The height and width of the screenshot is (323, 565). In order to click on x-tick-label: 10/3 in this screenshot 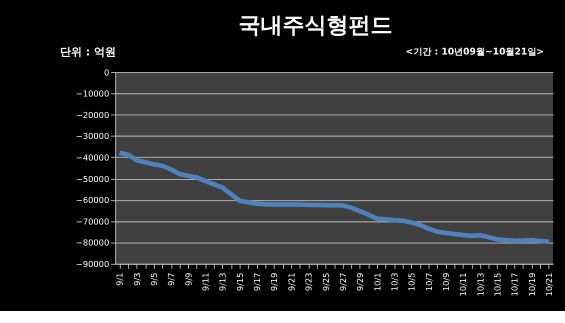, I will do `click(394, 282)`.